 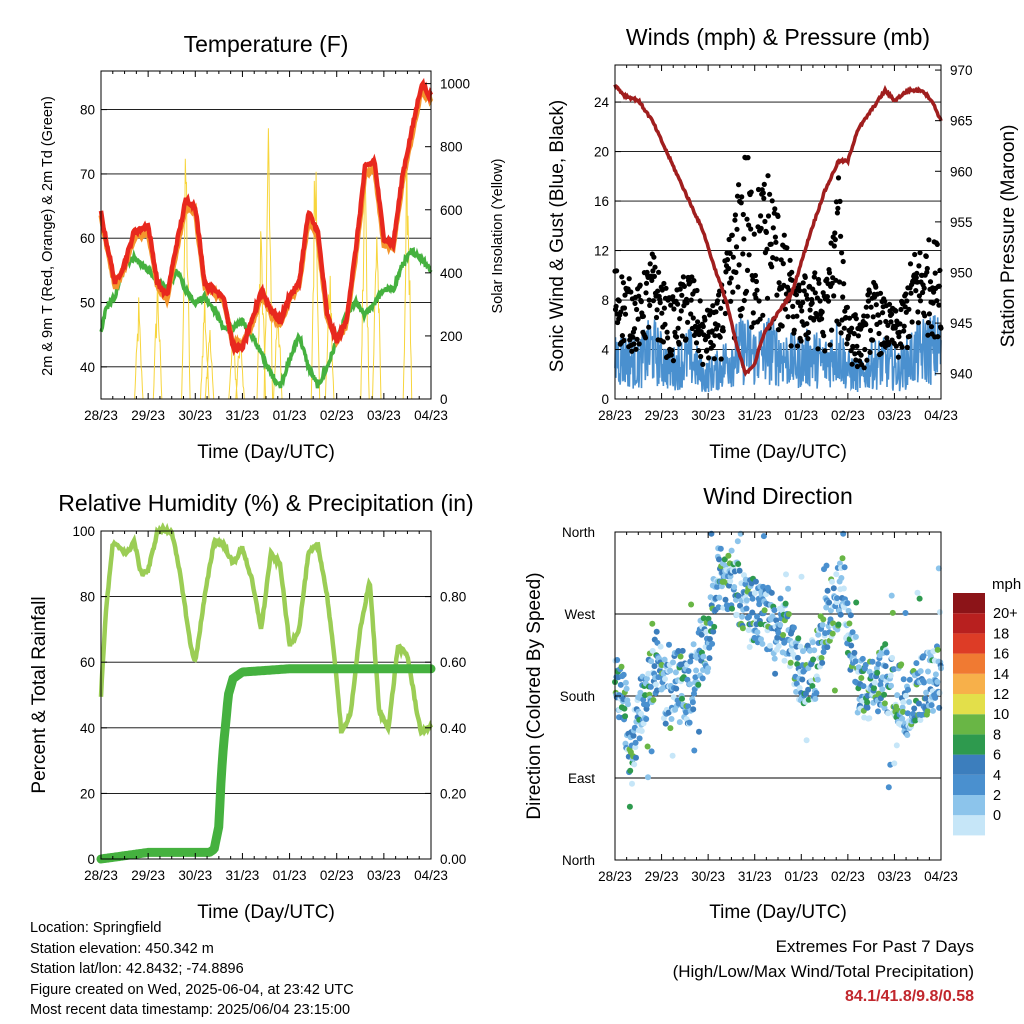 What do you see at coordinates (1001, 715) in the screenshot?
I see `legend-label: 10` at bounding box center [1001, 715].